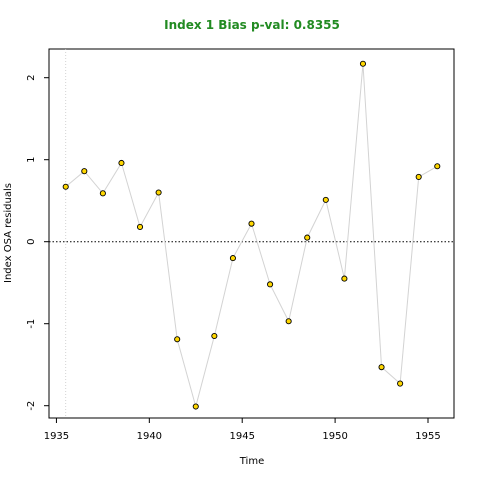 The image size is (480, 480). I want to click on y-tick-label: -1, so click(31, 324).